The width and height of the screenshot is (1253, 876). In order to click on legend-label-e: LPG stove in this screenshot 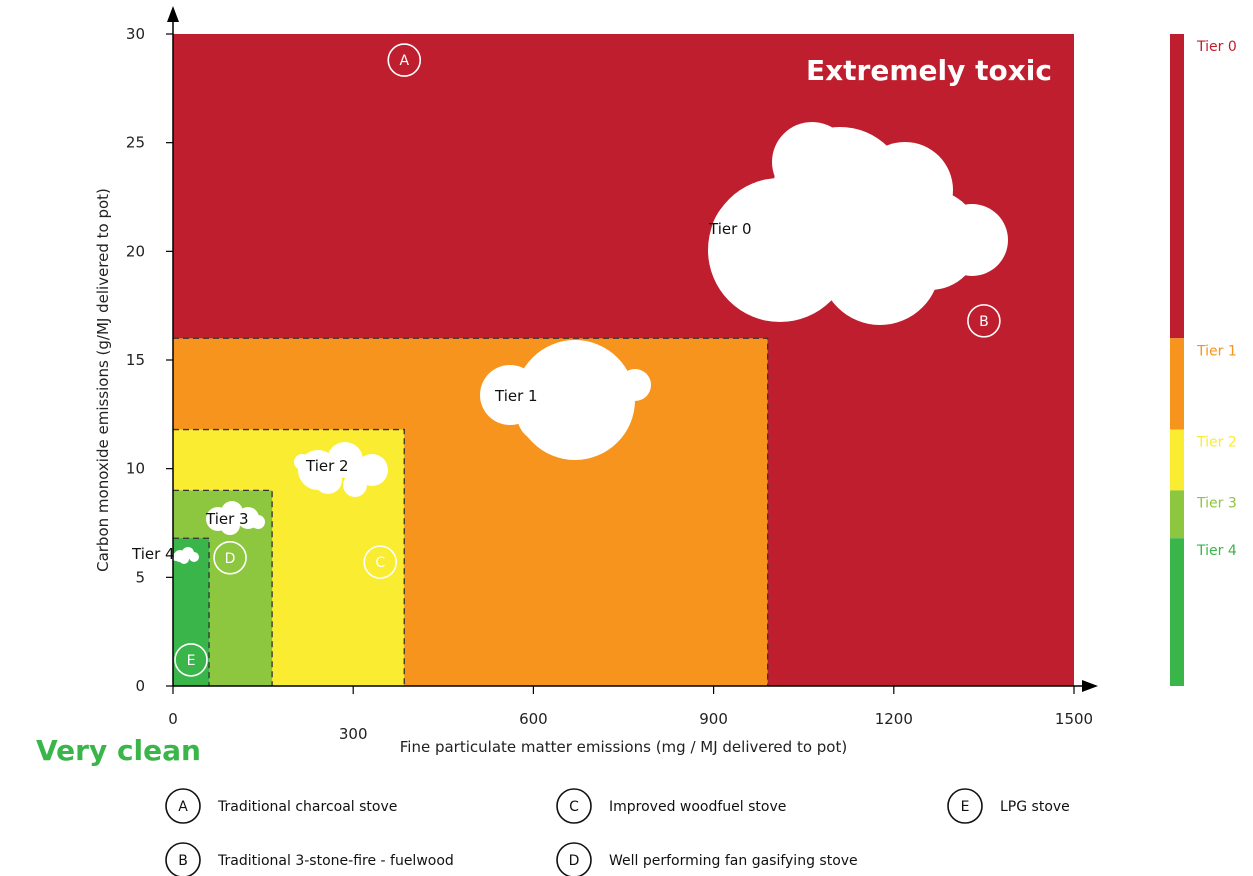, I will do `click(1035, 807)`.